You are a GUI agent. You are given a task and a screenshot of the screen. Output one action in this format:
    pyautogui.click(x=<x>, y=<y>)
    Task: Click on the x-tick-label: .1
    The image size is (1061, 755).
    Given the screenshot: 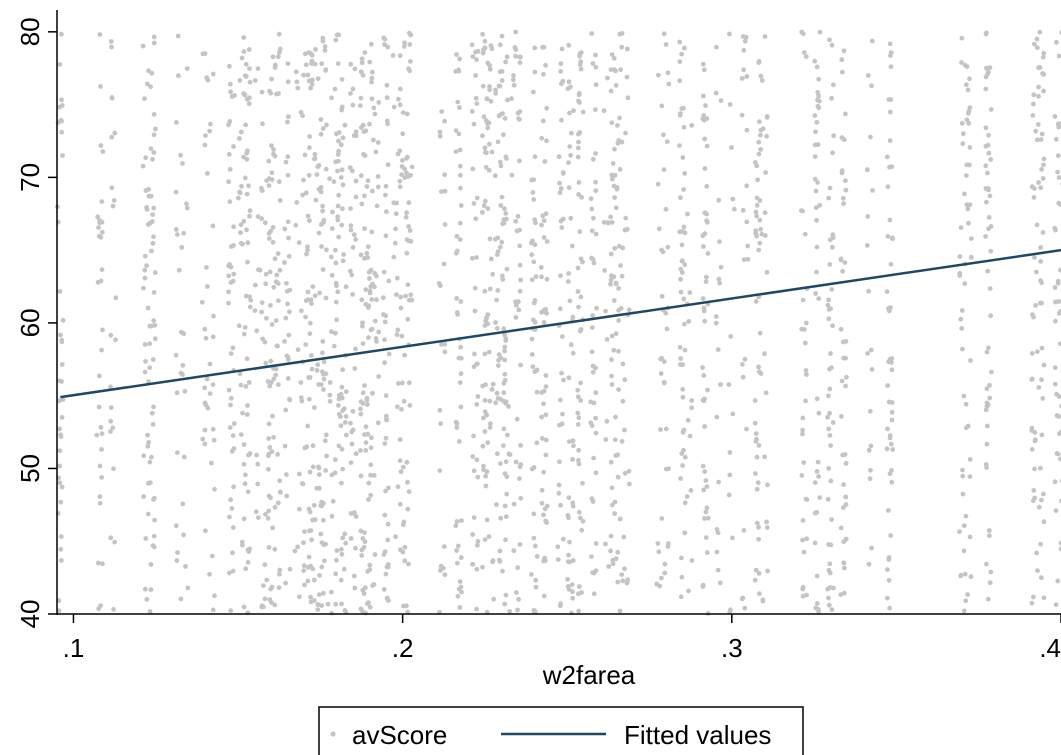 What is the action you would take?
    pyautogui.click(x=74, y=648)
    